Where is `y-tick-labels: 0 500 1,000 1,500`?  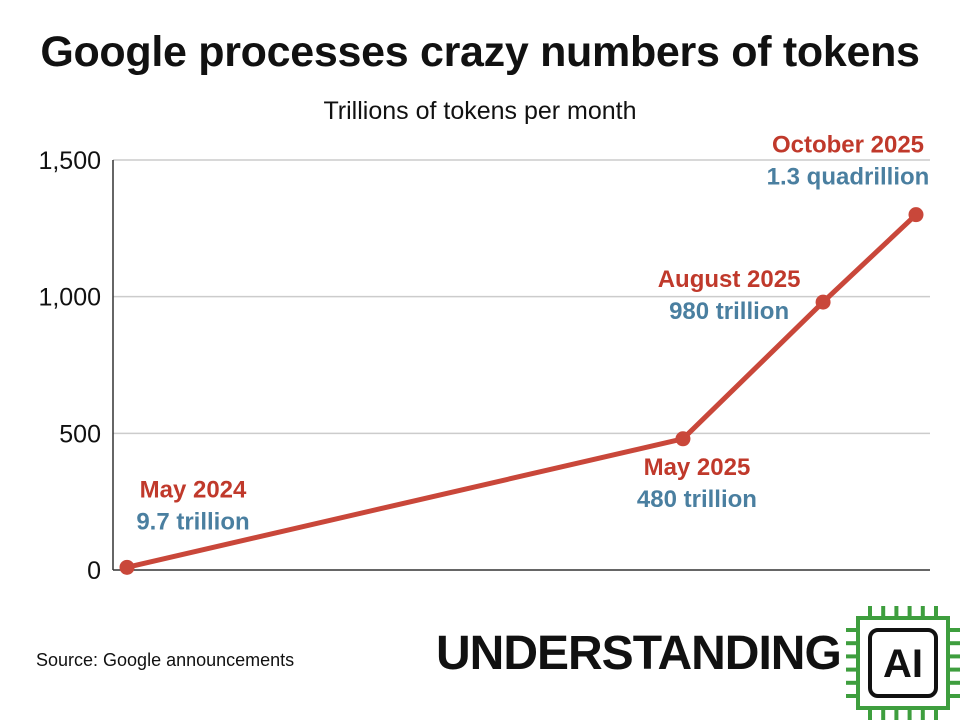
y-tick-labels: 0 500 1,000 1,500 is located at coordinates (69, 366).